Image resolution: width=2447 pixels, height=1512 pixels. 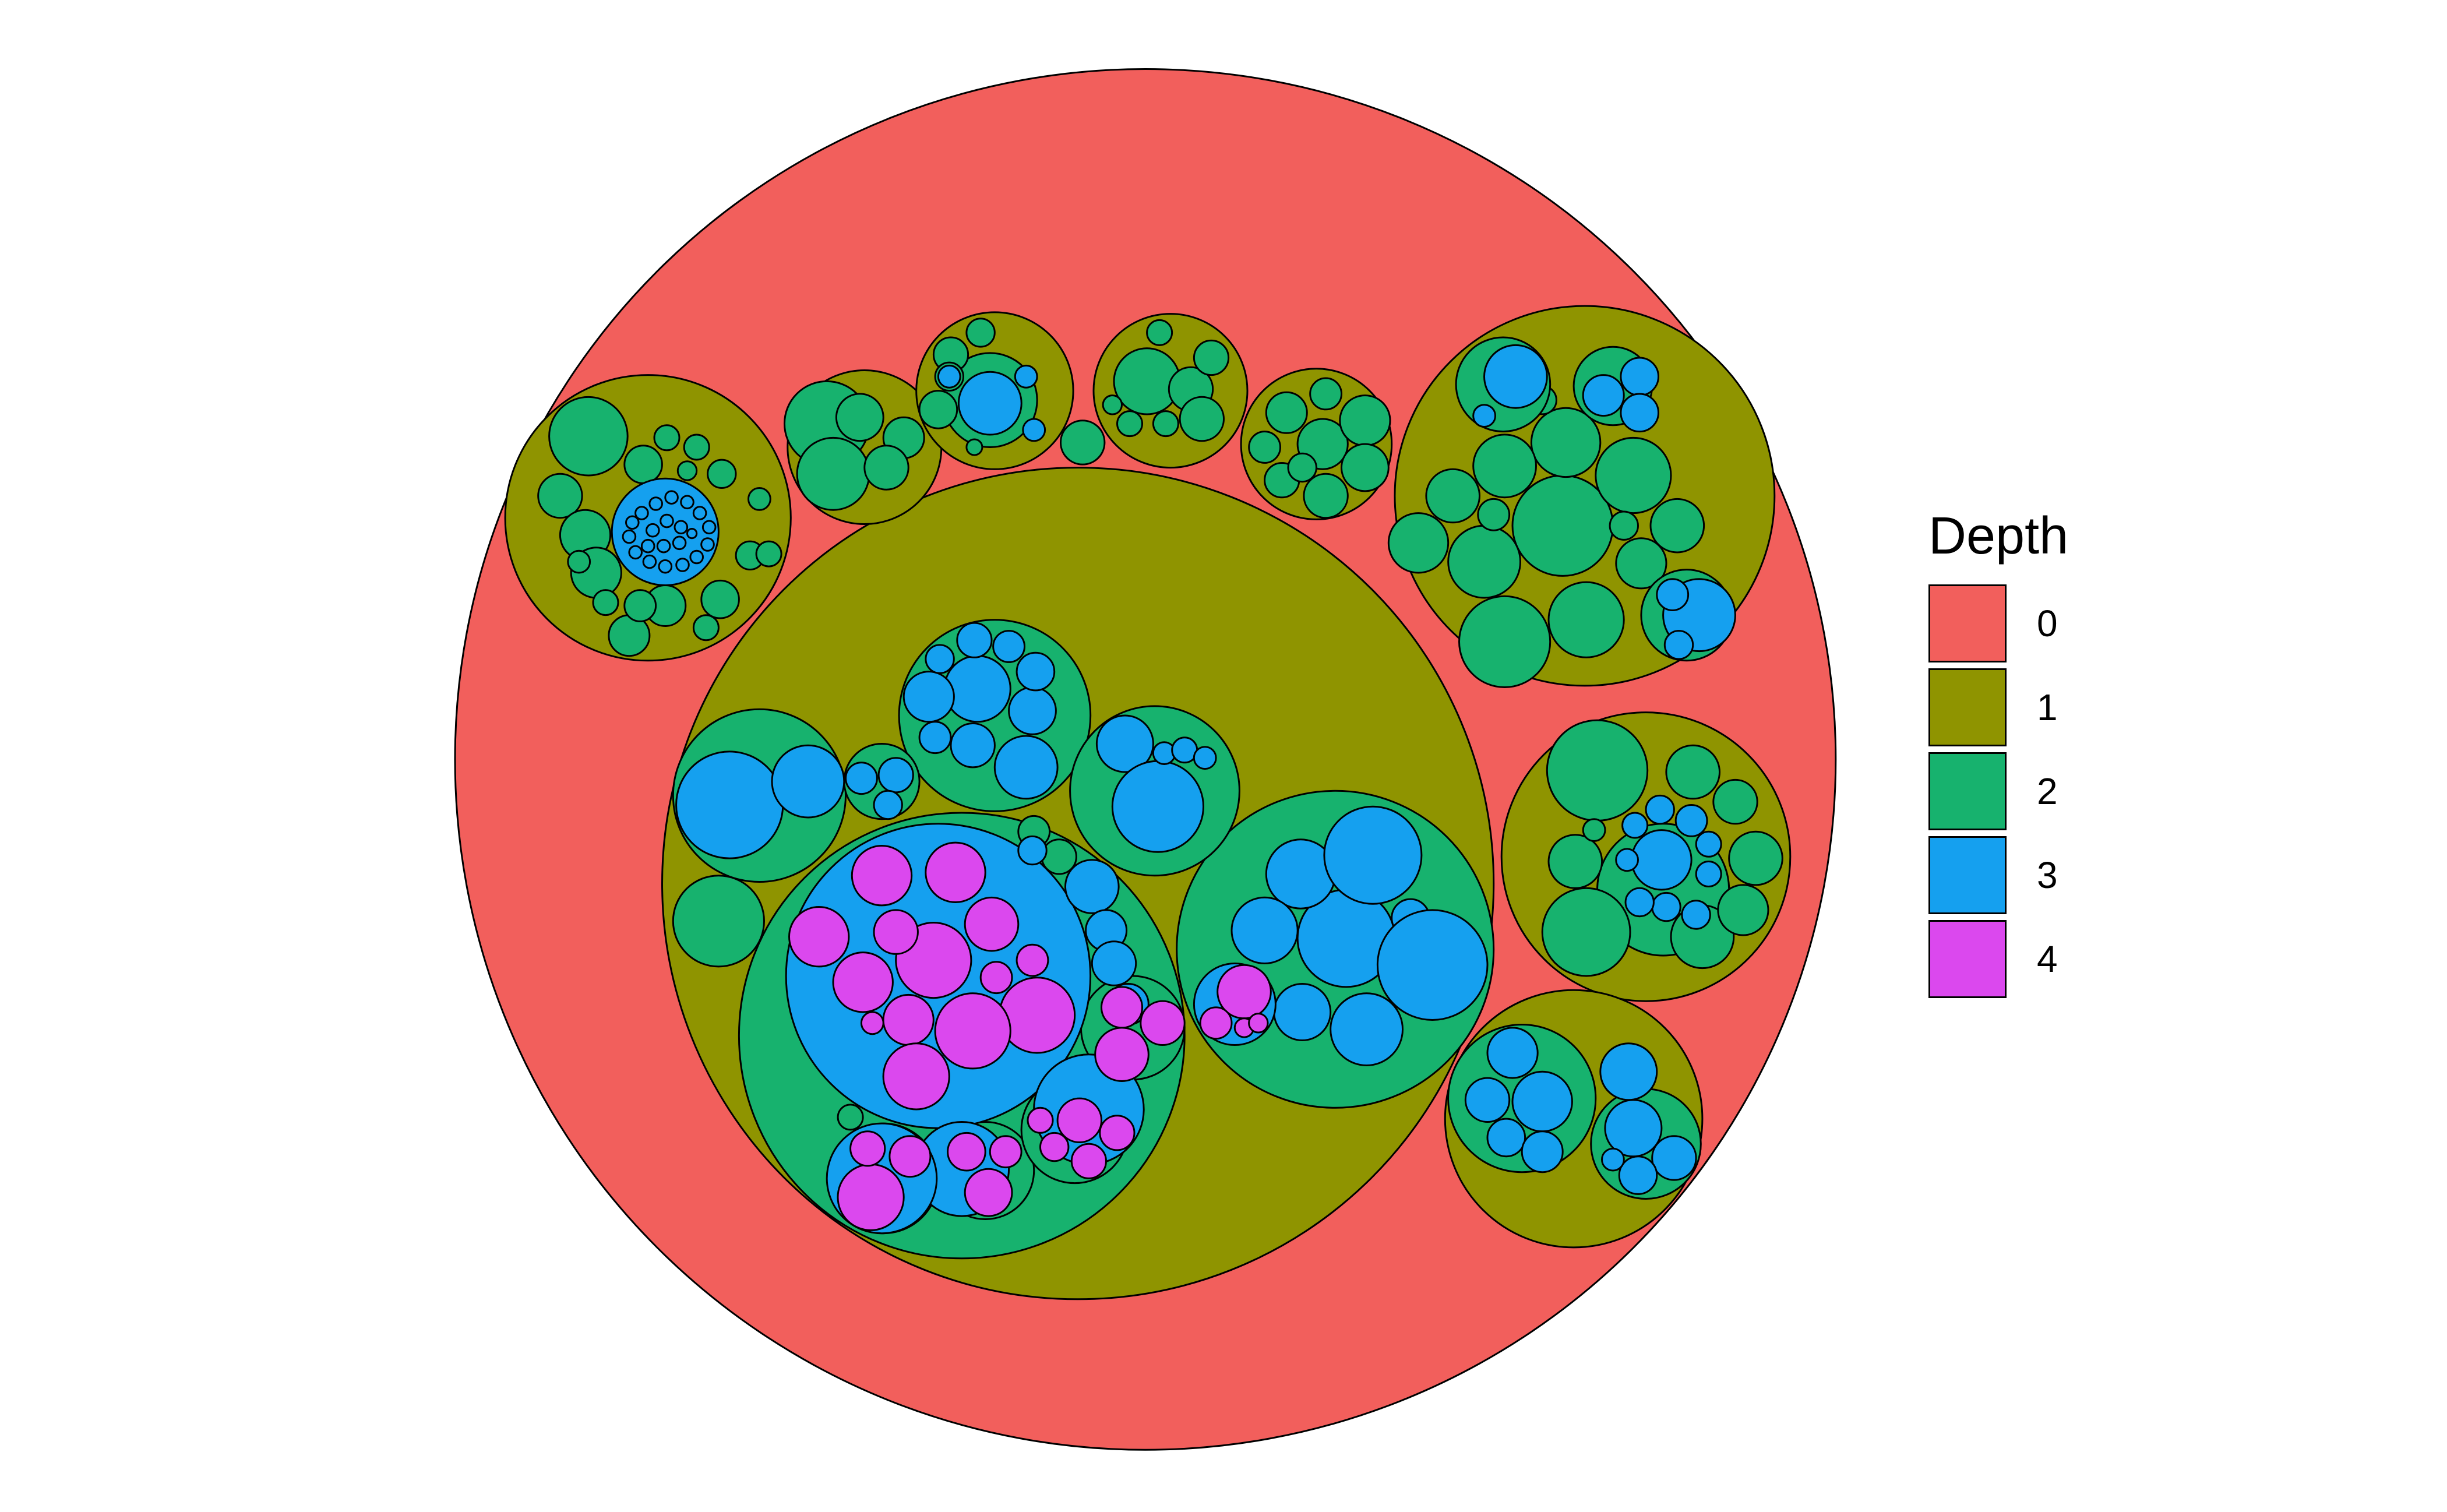 What do you see at coordinates (2045, 754) in the screenshot?
I see `legend: Depth 0 1 2 3 4` at bounding box center [2045, 754].